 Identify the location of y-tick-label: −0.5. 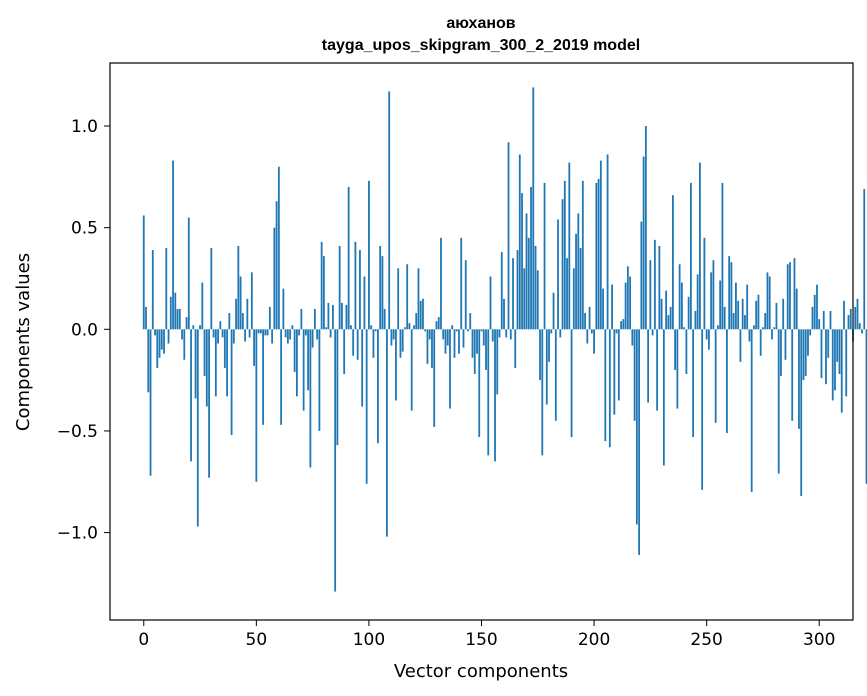
(77, 432).